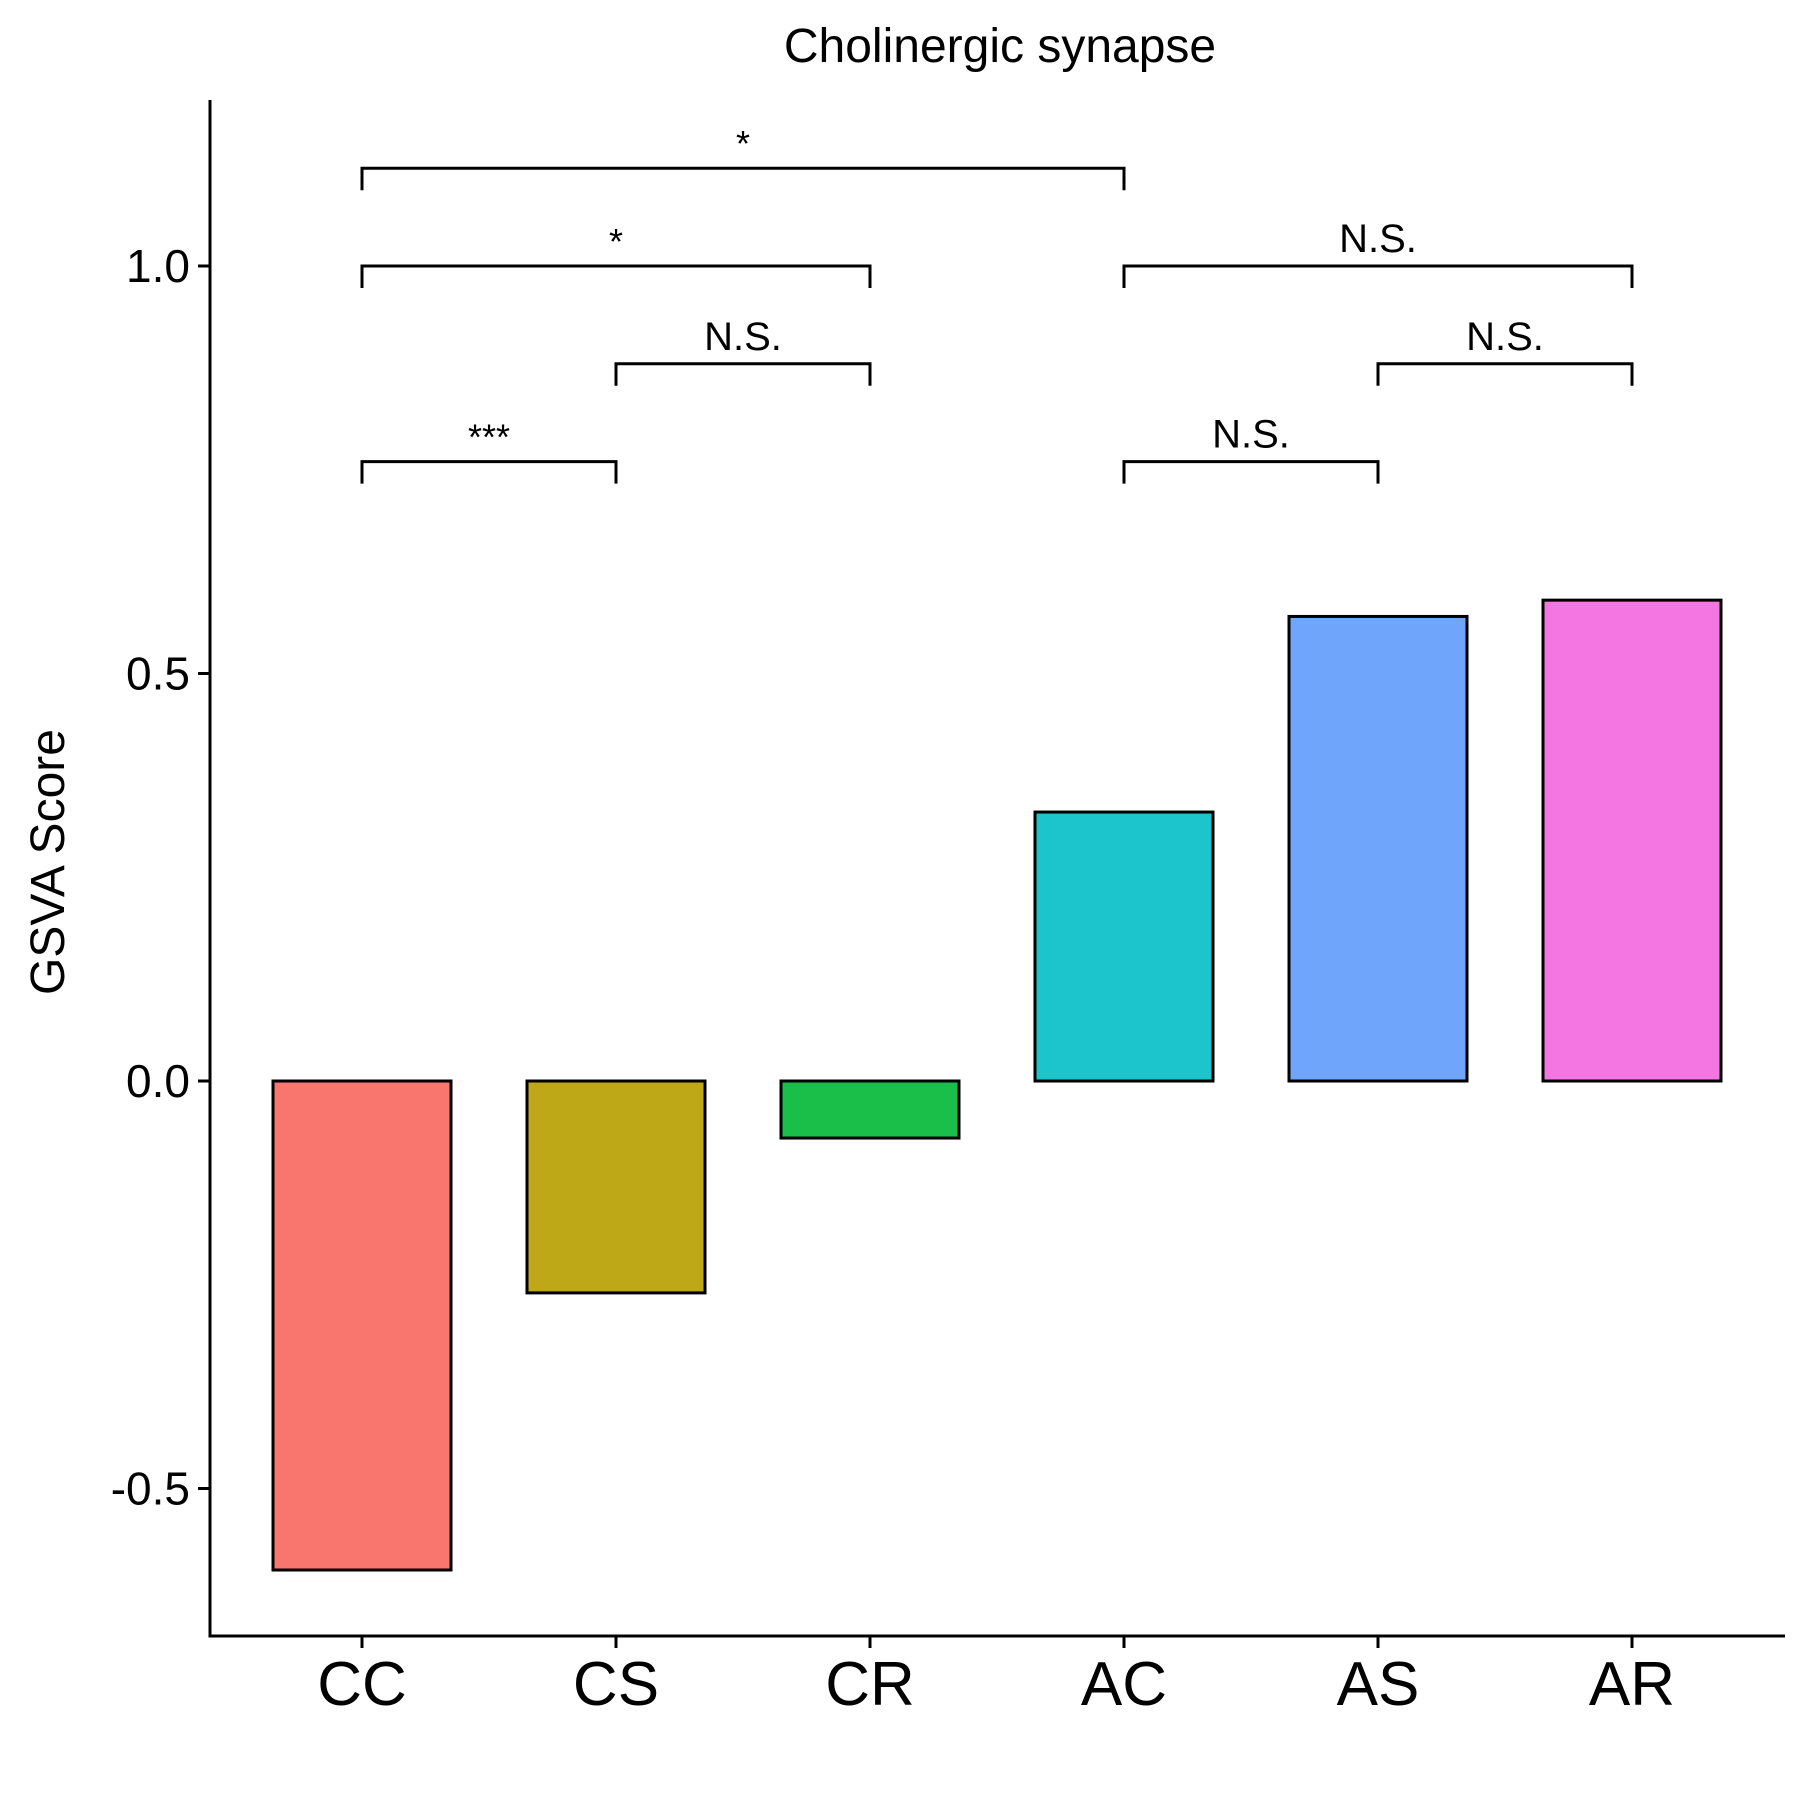  Describe the element at coordinates (1378, 1684) in the screenshot. I see `x-tick-label: AS` at that location.